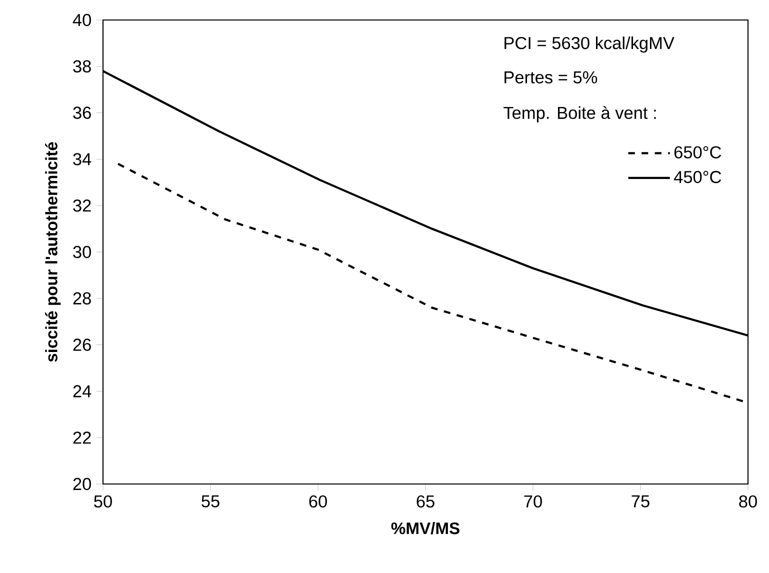  Describe the element at coordinates (698, 152) in the screenshot. I see `legend-label: 650°C` at that location.